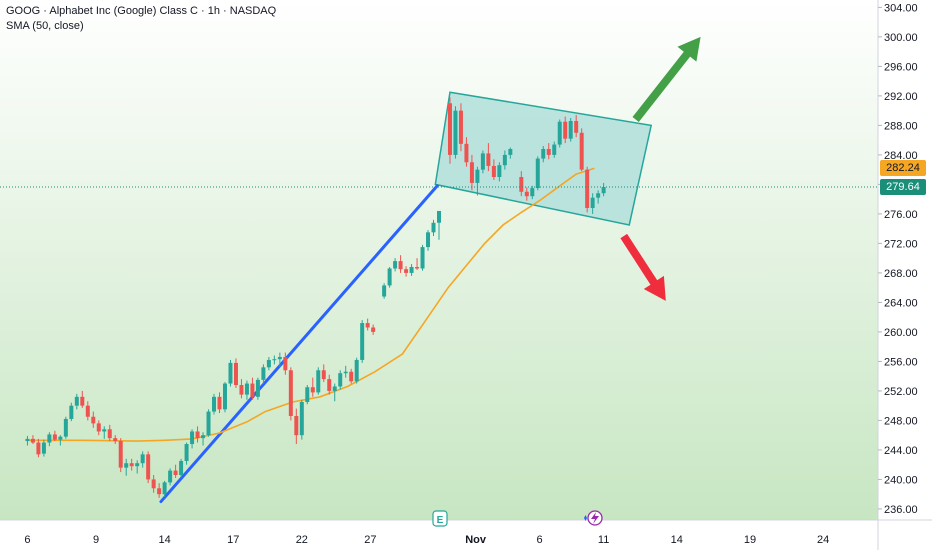 The image size is (932, 550). What do you see at coordinates (901, 8) in the screenshot?
I see `y-tick-label: 304.00` at bounding box center [901, 8].